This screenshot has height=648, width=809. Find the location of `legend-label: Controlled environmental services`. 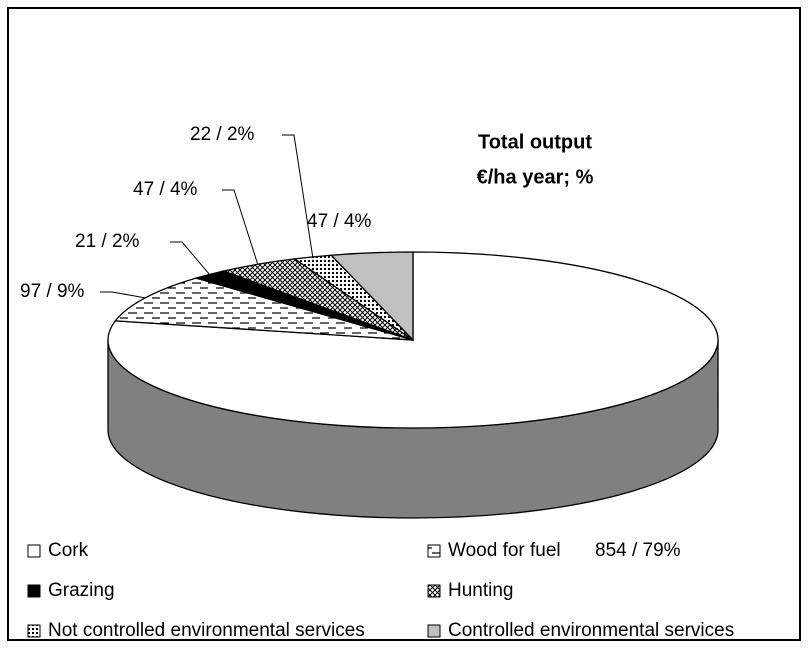

legend-label: Controlled environmental services is located at coordinates (591, 630).